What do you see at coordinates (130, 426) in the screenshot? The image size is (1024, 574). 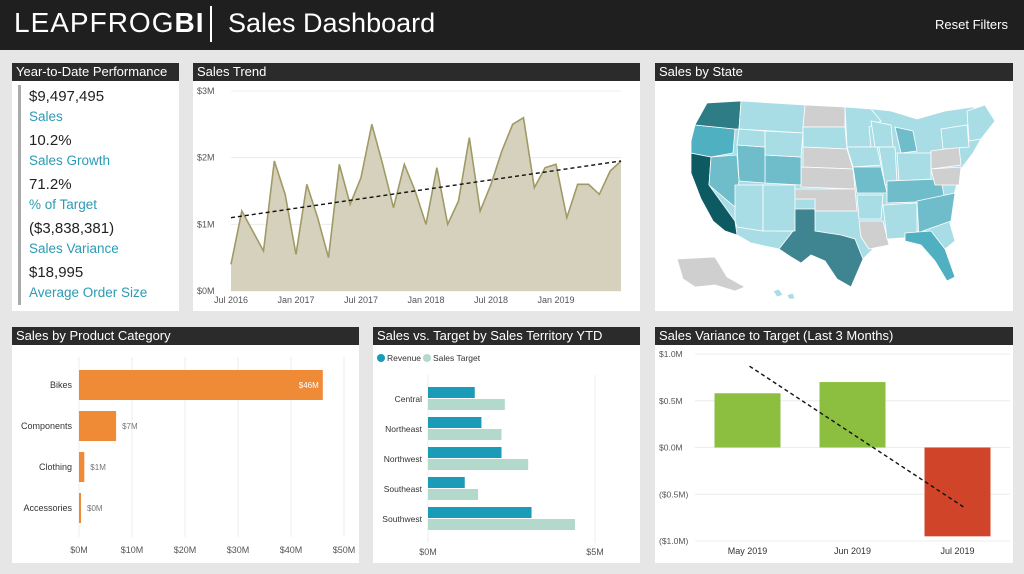 I see `data-label: $7M` at bounding box center [130, 426].